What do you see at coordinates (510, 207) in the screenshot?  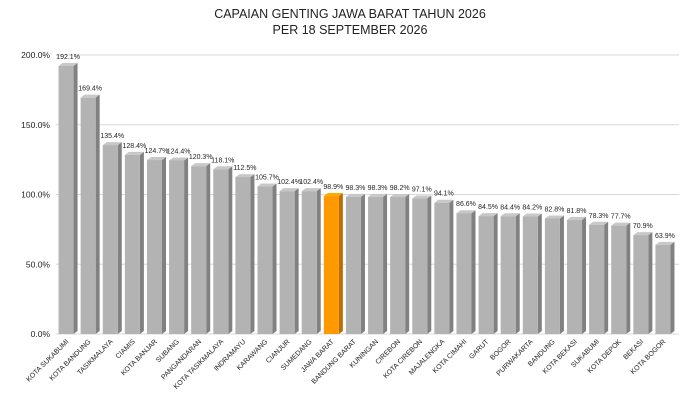 I see `data-label: 84.4%` at bounding box center [510, 207].